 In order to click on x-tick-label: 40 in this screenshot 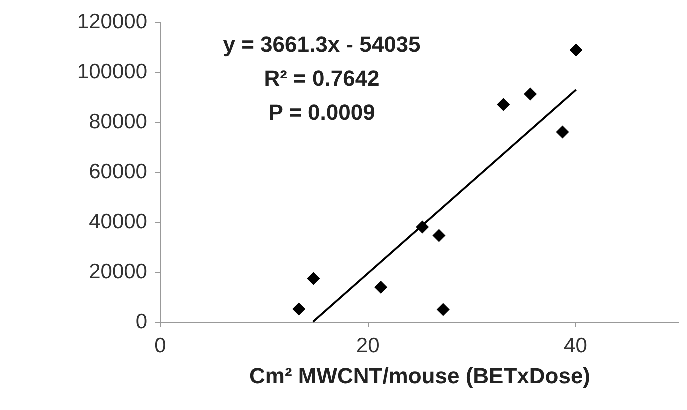, I will do `click(576, 346)`.